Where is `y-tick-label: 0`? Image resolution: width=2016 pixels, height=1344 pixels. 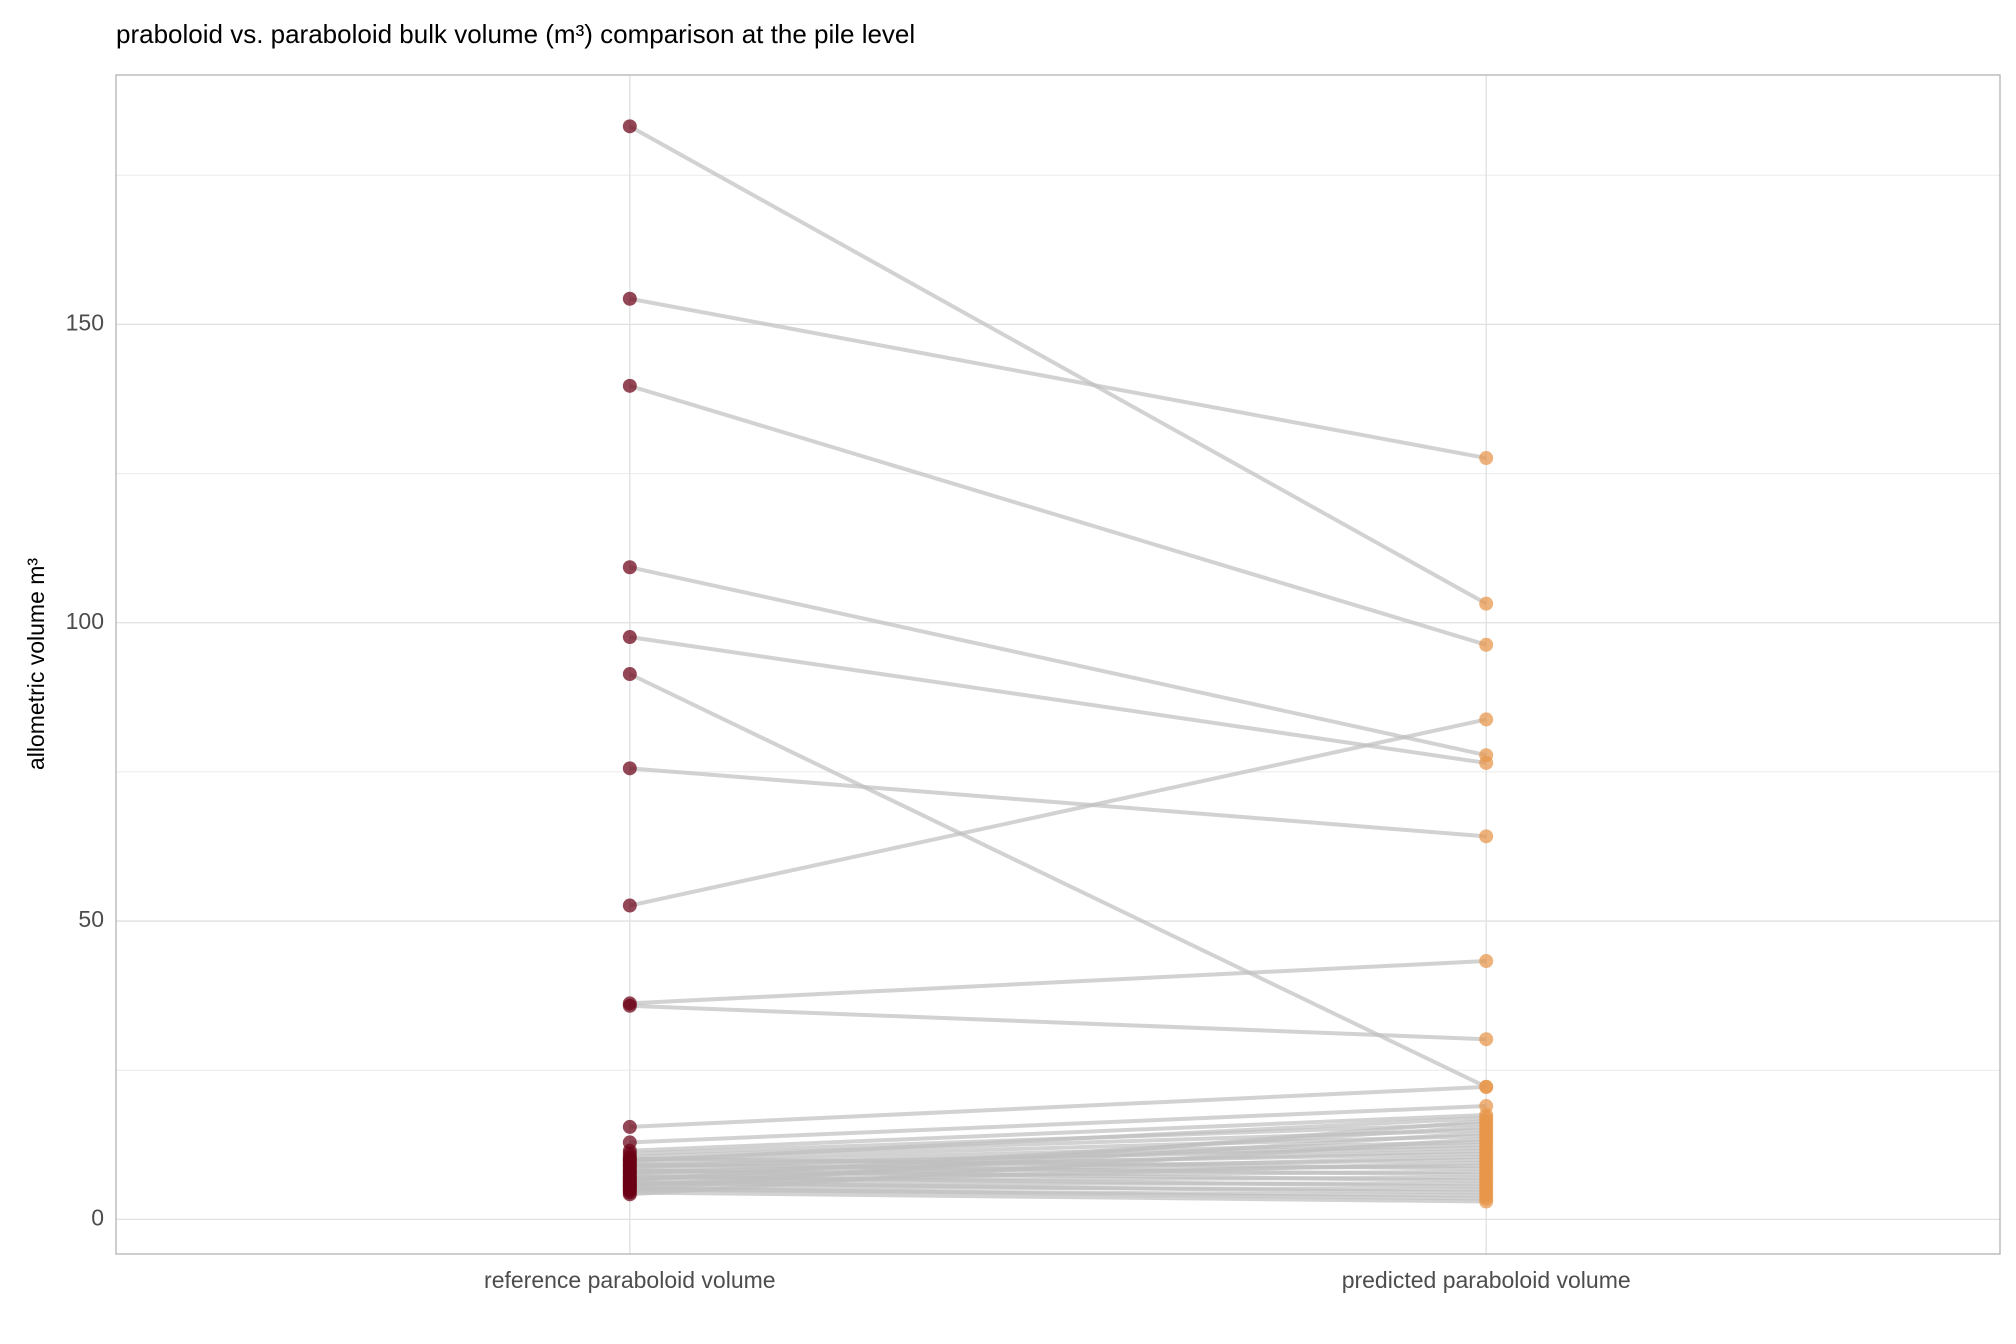 y-tick-label: 0 is located at coordinates (97, 1217).